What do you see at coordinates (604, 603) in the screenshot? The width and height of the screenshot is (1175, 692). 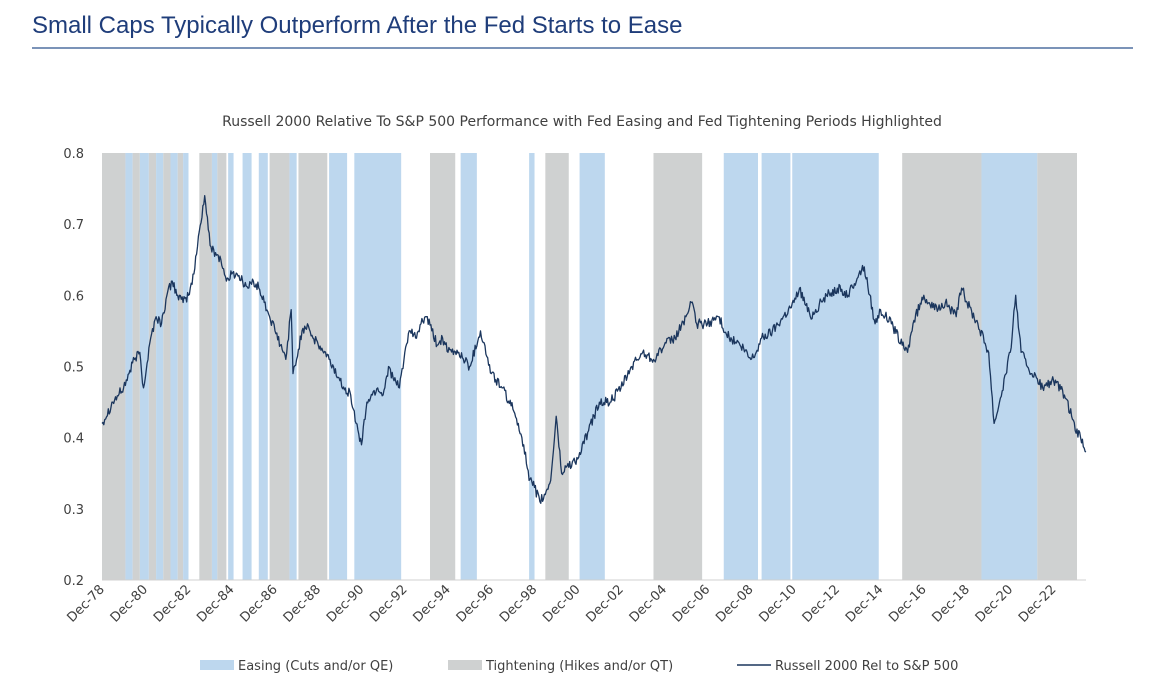 I see `x-tick-label: Dec-02` at bounding box center [604, 603].